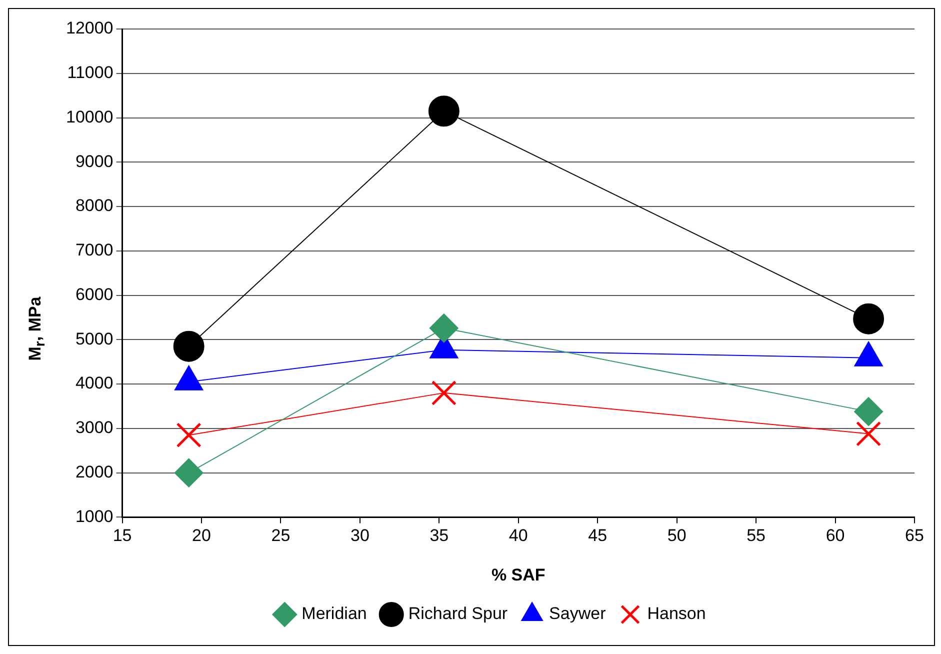 This screenshot has width=941, height=654. Describe the element at coordinates (458, 614) in the screenshot. I see `legend-label: Richard Spur` at that location.